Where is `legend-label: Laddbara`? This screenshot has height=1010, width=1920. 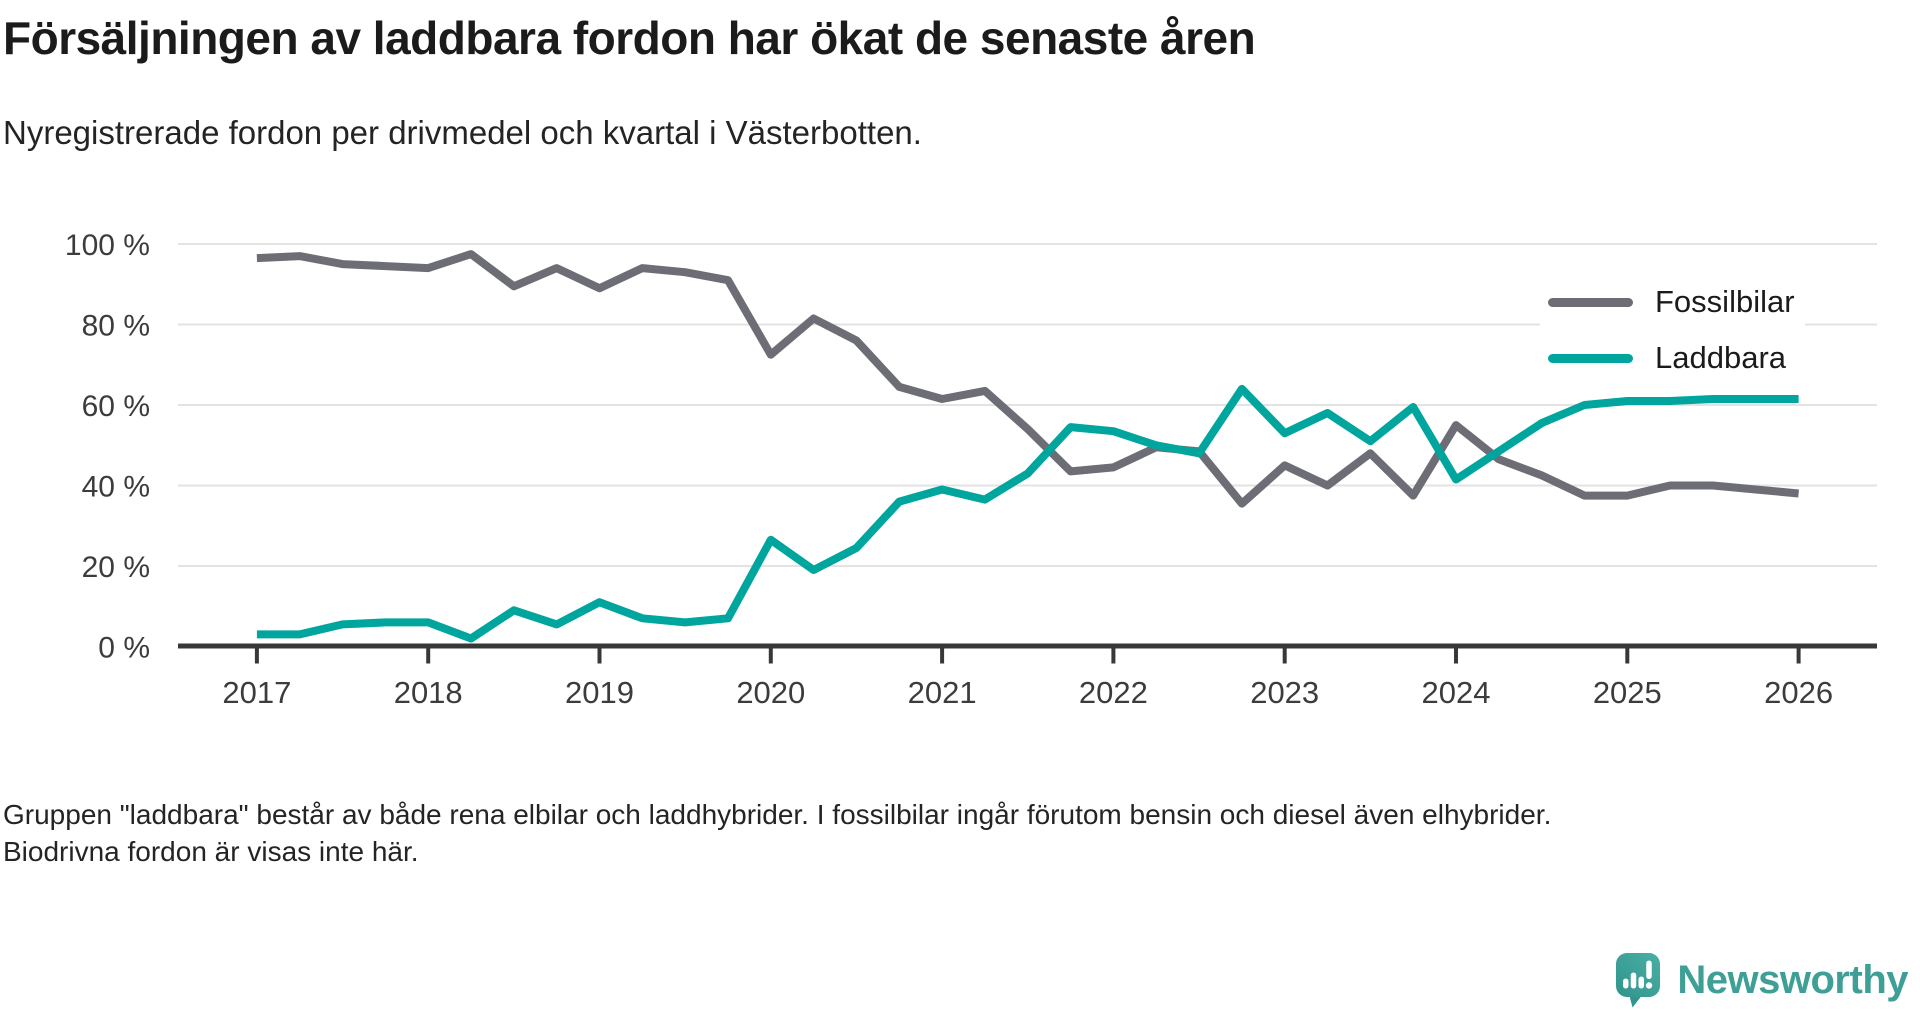
legend-label: Laddbara is located at coordinates (1721, 357).